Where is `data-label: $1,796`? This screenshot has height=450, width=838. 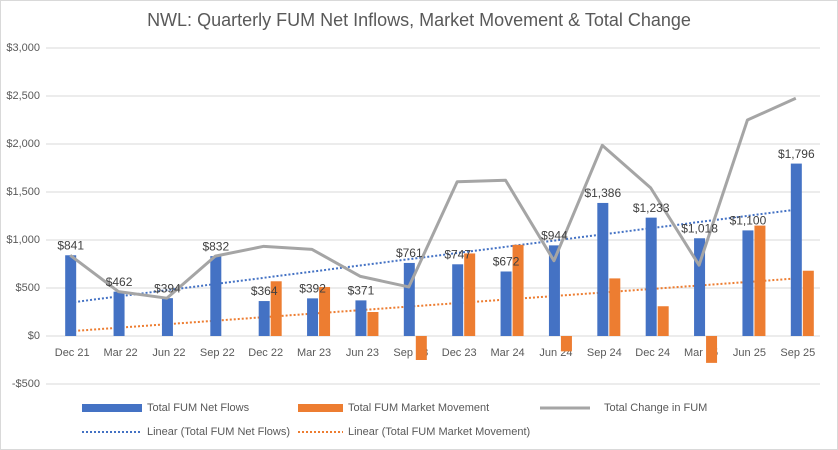 data-label: $1,796 is located at coordinates (796, 154).